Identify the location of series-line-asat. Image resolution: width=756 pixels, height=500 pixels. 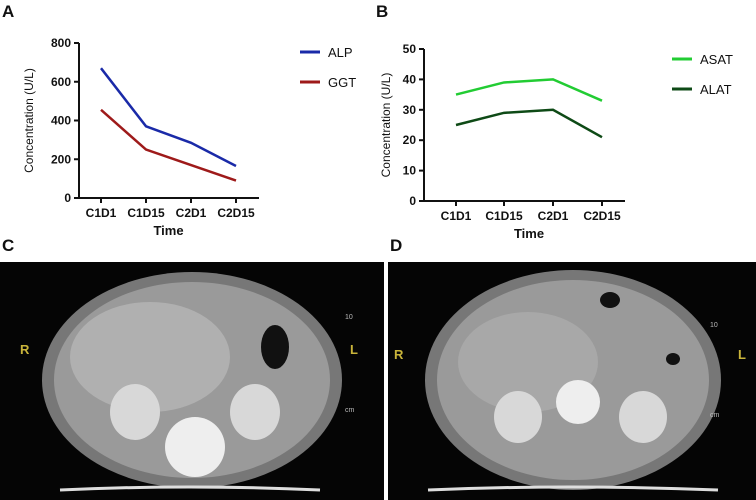
(529, 90).